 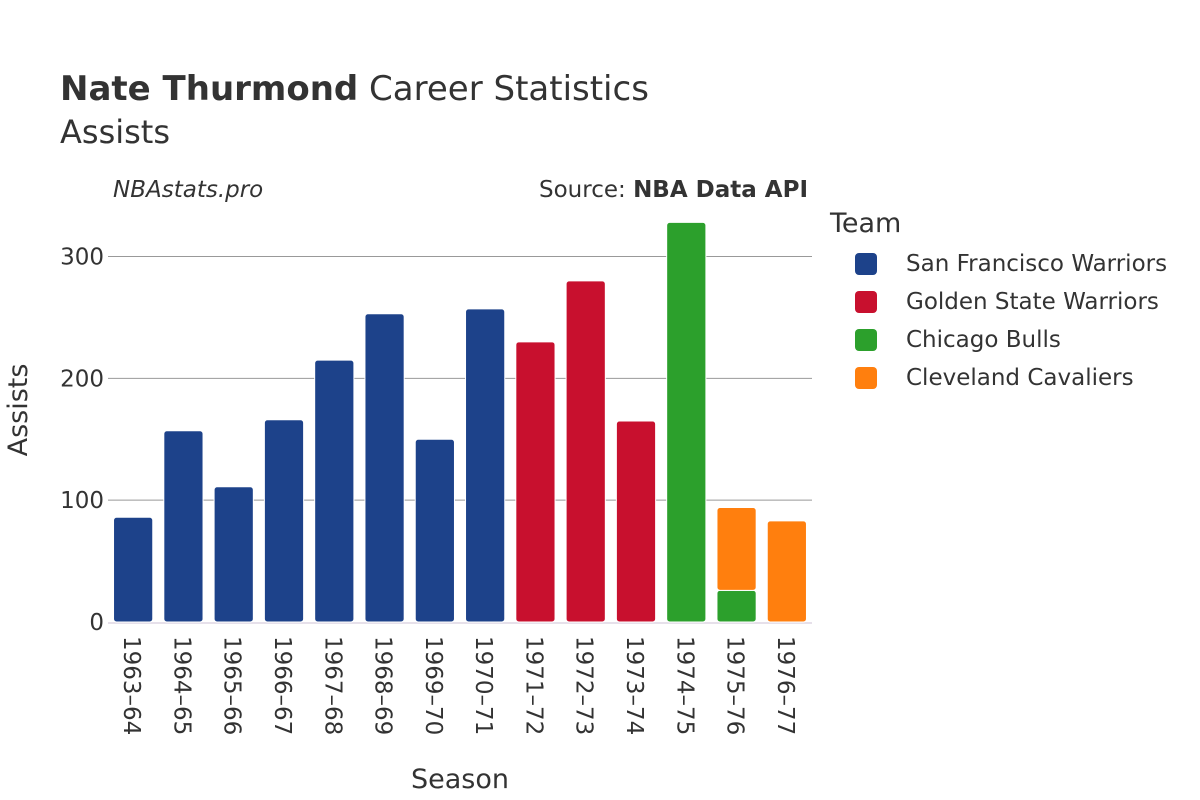 I want to click on x-tick-label: 1974–75, so click(x=684, y=685).